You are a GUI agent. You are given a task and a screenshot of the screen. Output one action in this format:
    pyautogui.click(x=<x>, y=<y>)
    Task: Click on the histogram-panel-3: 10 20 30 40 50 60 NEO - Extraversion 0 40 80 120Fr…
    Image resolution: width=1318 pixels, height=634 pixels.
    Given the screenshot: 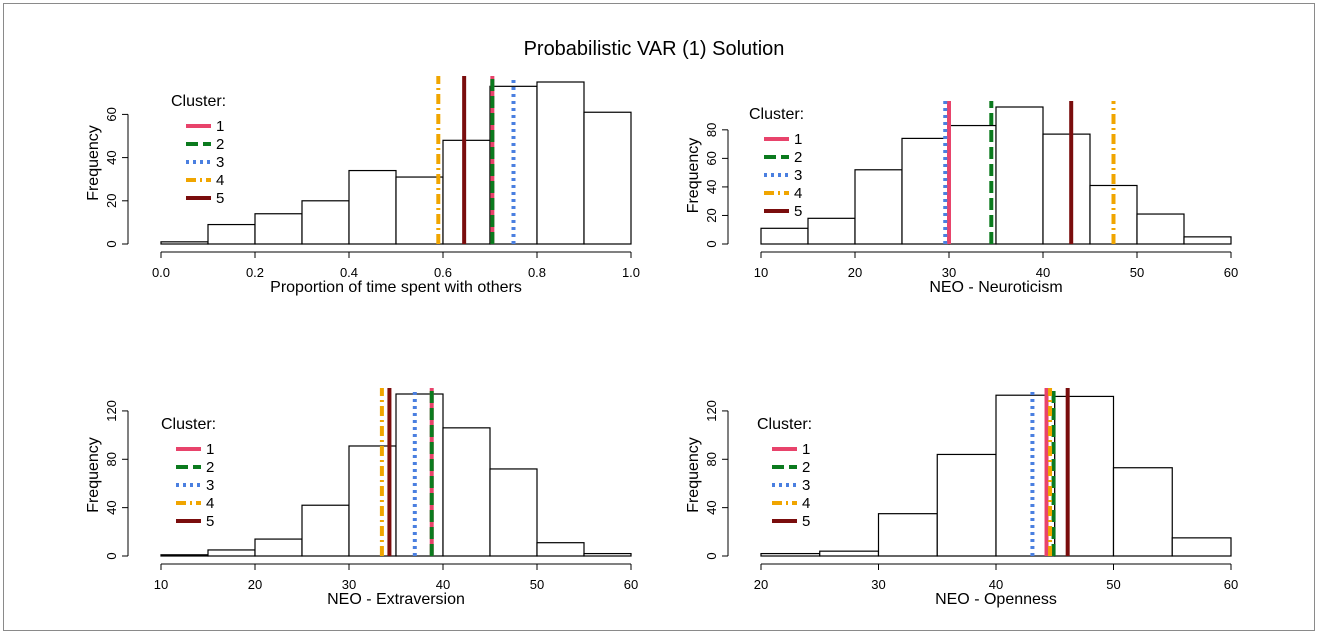 What is the action you would take?
    pyautogui.click(x=361, y=498)
    